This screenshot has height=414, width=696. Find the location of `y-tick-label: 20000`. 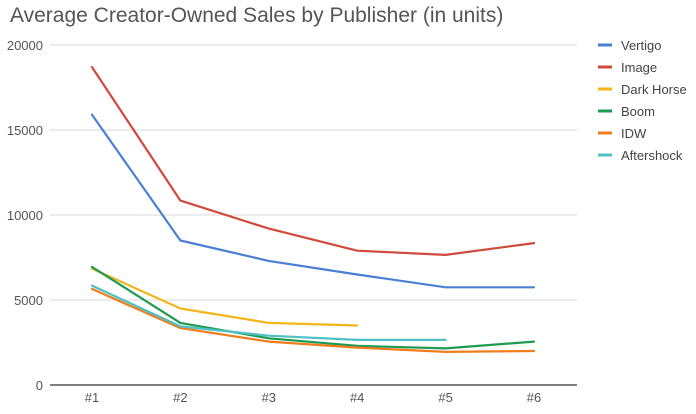

y-tick-label: 20000 is located at coordinates (25, 45).